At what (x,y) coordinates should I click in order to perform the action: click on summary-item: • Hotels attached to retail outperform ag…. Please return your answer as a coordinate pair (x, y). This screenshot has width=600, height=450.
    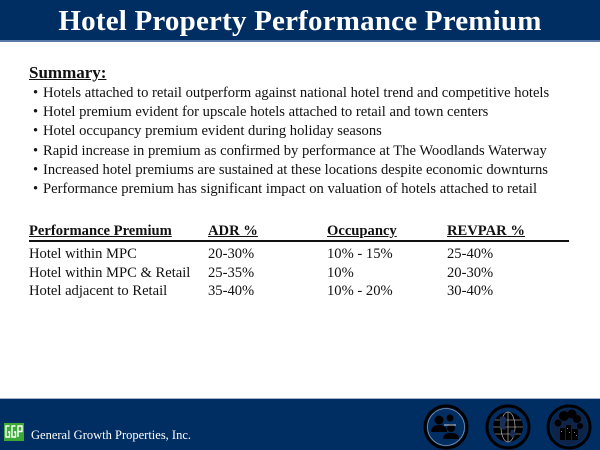
    Looking at the image, I should click on (311, 93).